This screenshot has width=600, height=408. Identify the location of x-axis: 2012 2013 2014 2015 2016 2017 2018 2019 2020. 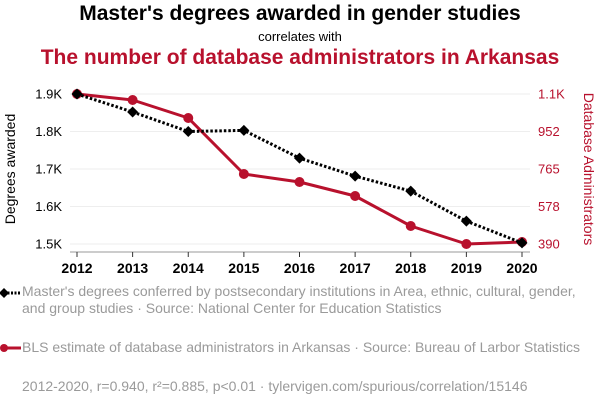
(299, 263).